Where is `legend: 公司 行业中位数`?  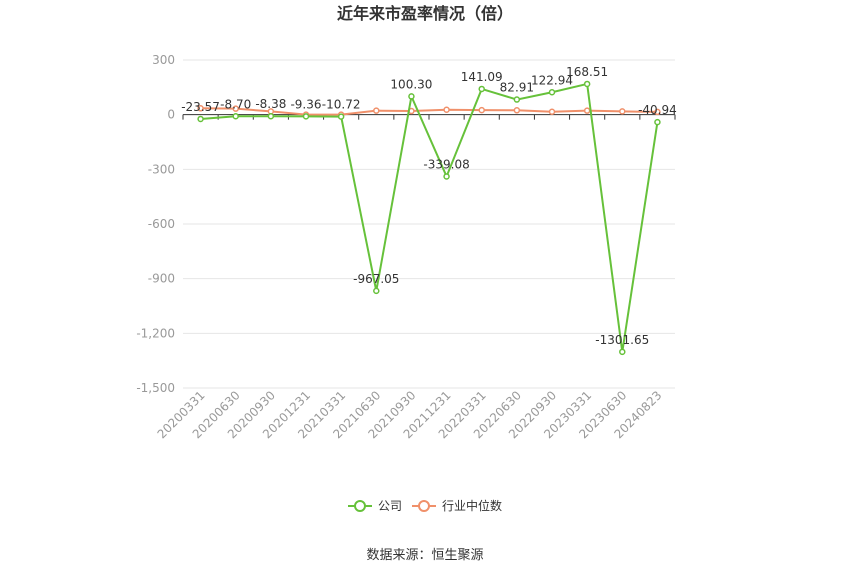
legend: 公司 行业中位数 is located at coordinates (425, 505).